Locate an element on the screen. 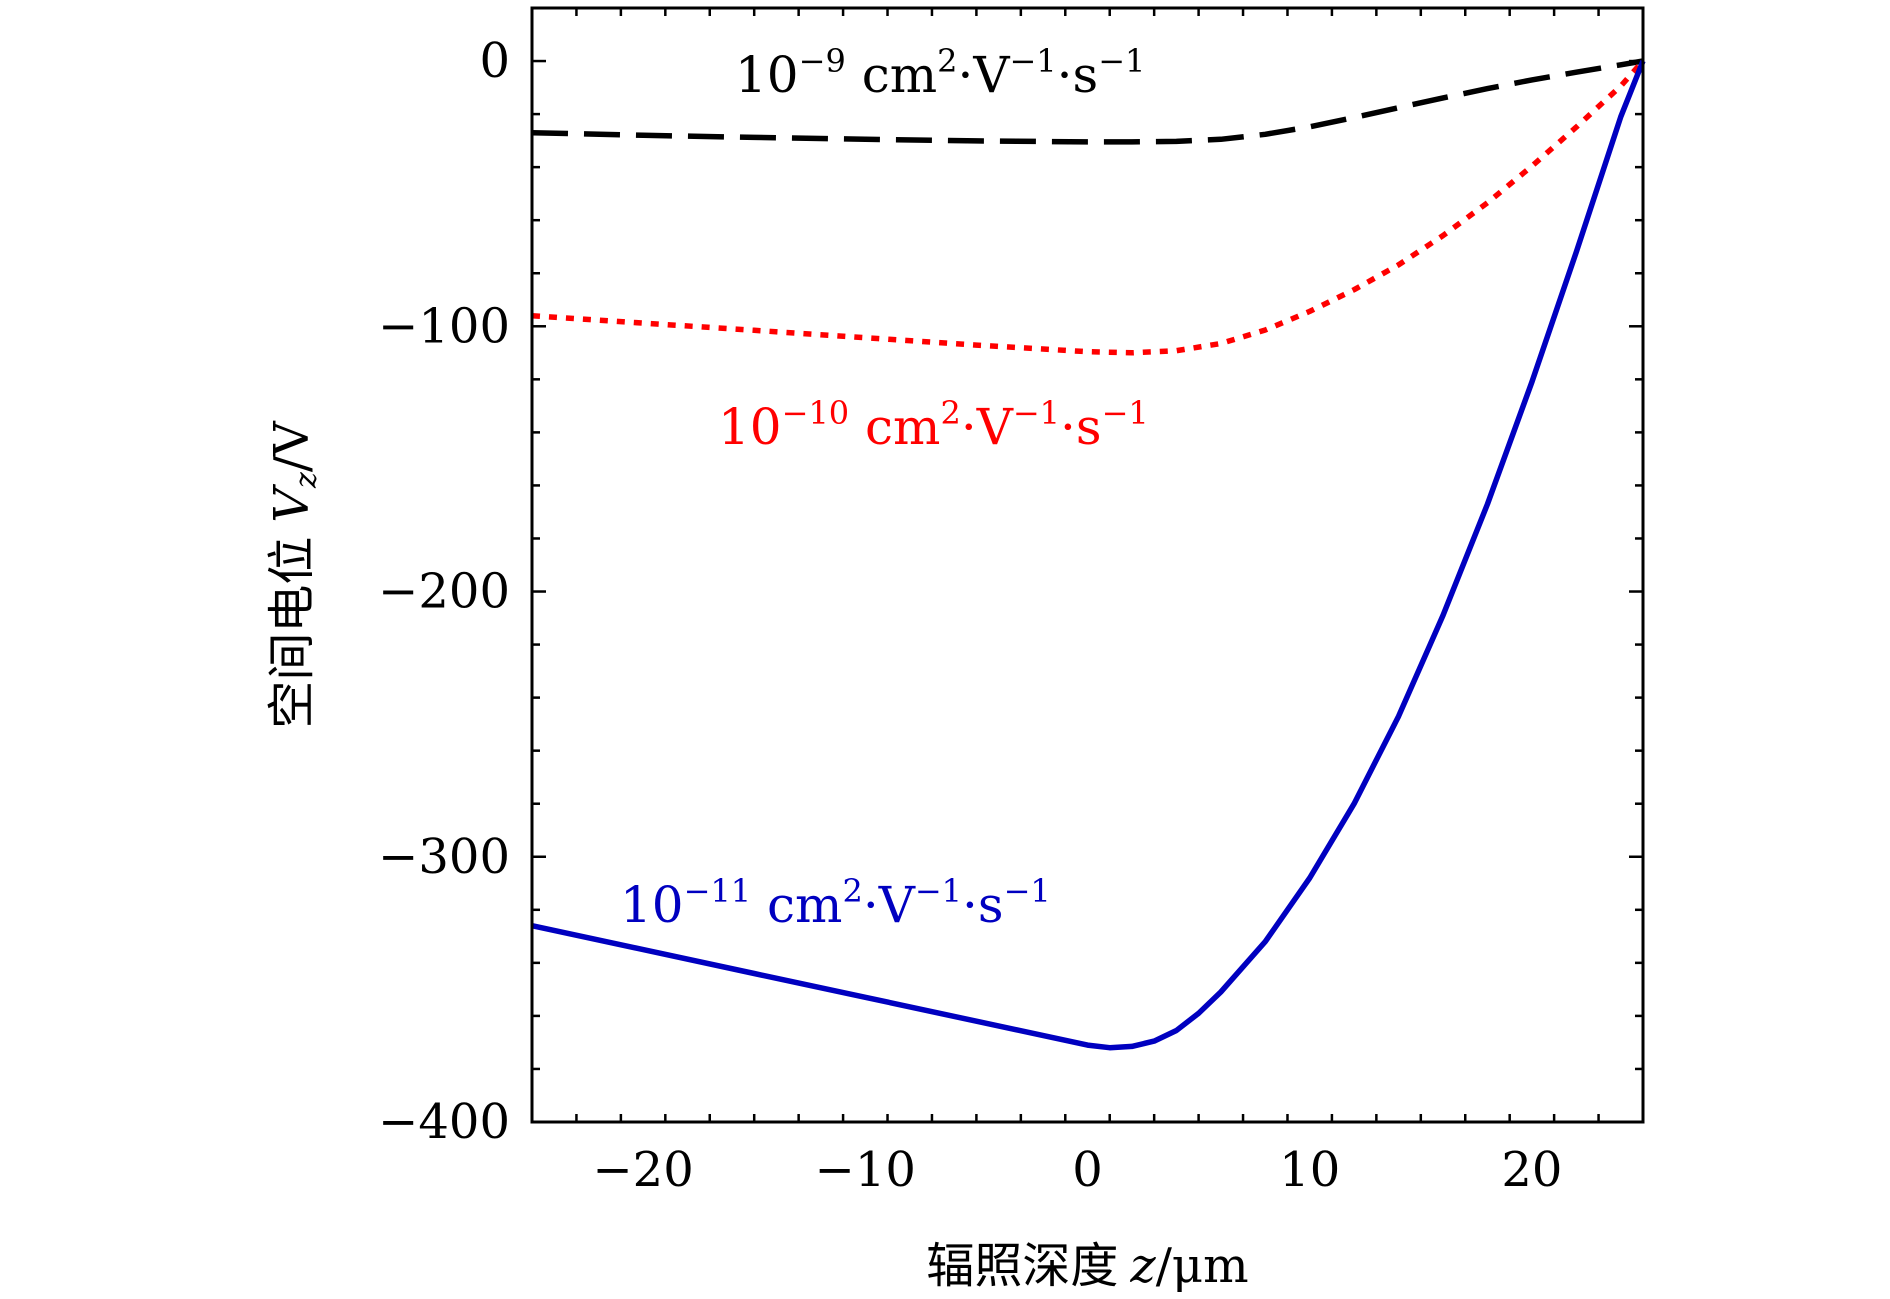 The image size is (1890, 1299). x-tick-label: −20 is located at coordinates (642, 1170).